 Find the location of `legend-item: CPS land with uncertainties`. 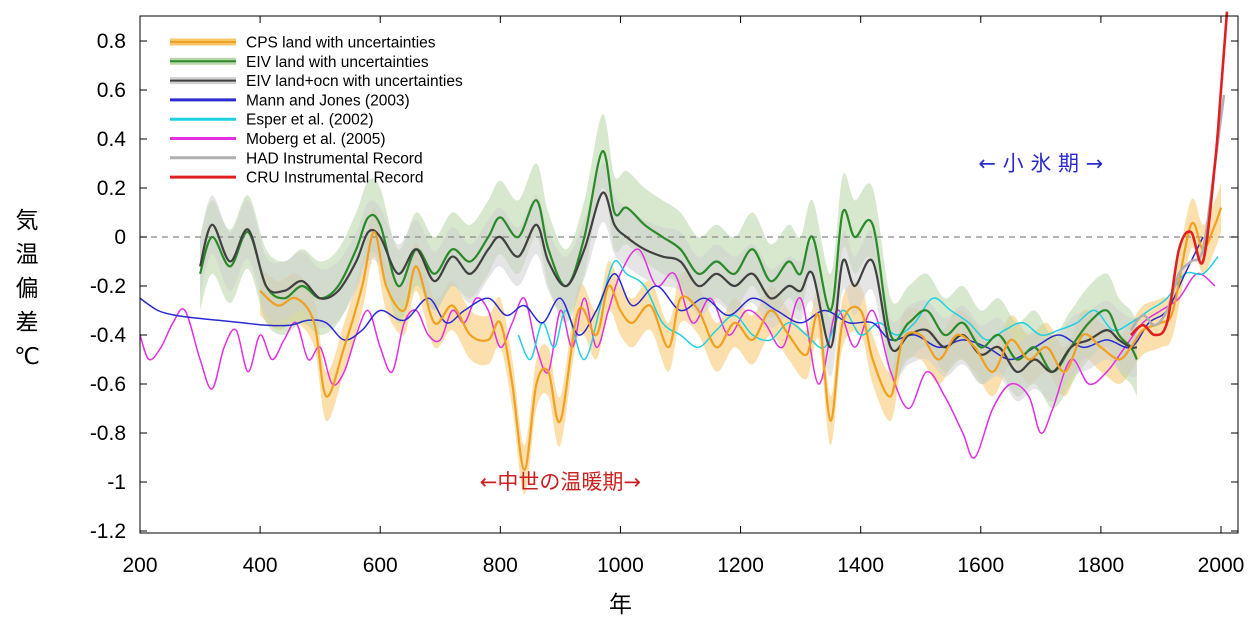

legend-item: CPS land with uncertainties is located at coordinates (303, 43).